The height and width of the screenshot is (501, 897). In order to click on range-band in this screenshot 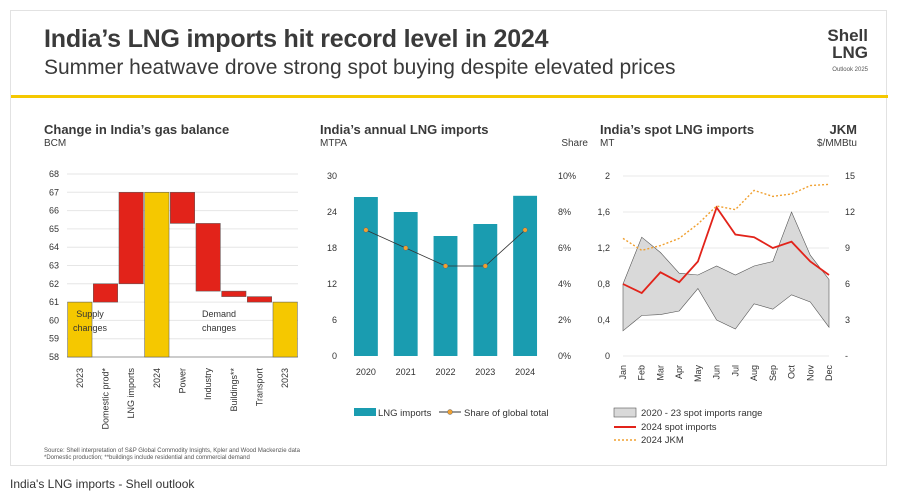, I will do `click(726, 271)`.